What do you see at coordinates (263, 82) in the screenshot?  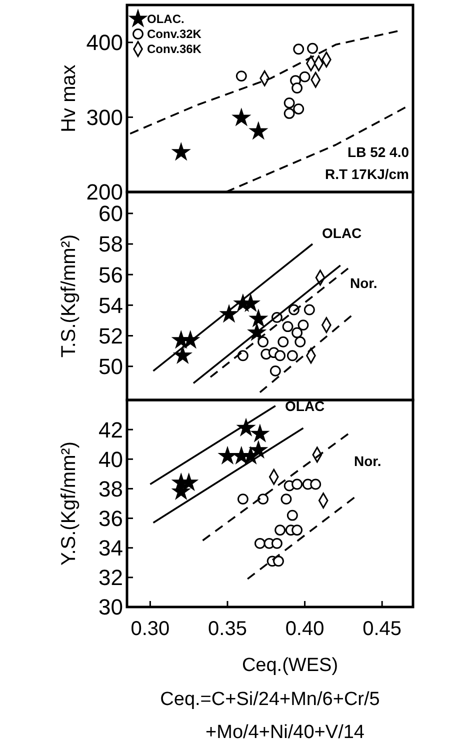 I see `line-series` at bounding box center [263, 82].